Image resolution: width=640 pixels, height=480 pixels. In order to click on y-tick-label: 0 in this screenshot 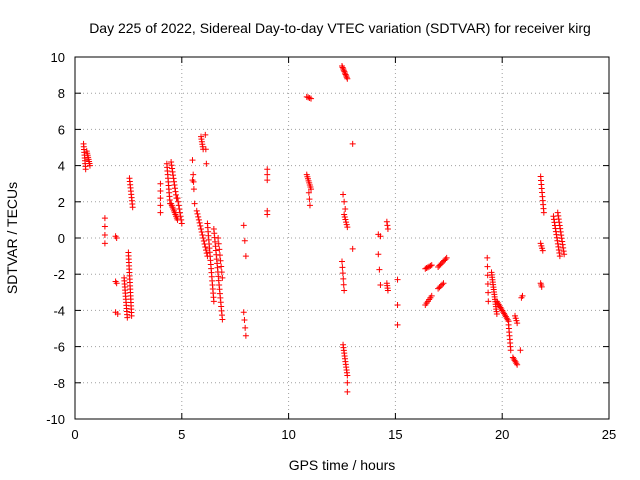, I will do `click(61, 238)`.